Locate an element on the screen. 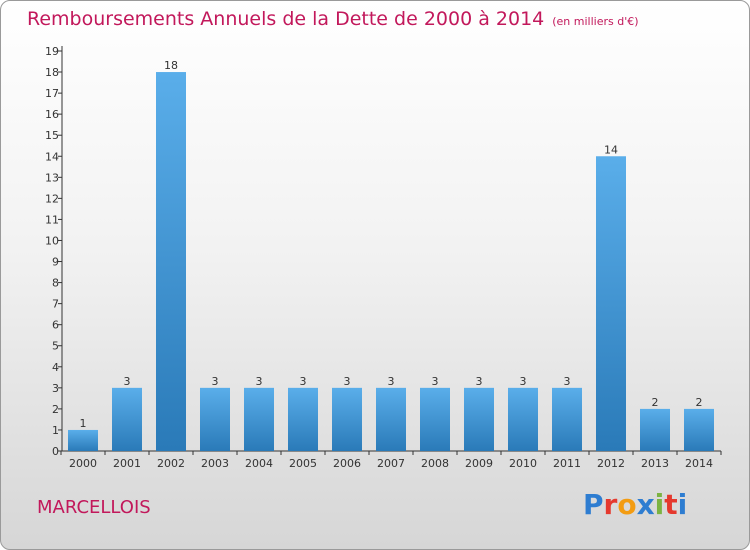 The width and height of the screenshot is (750, 550). data-label-2006: 3 is located at coordinates (347, 381).